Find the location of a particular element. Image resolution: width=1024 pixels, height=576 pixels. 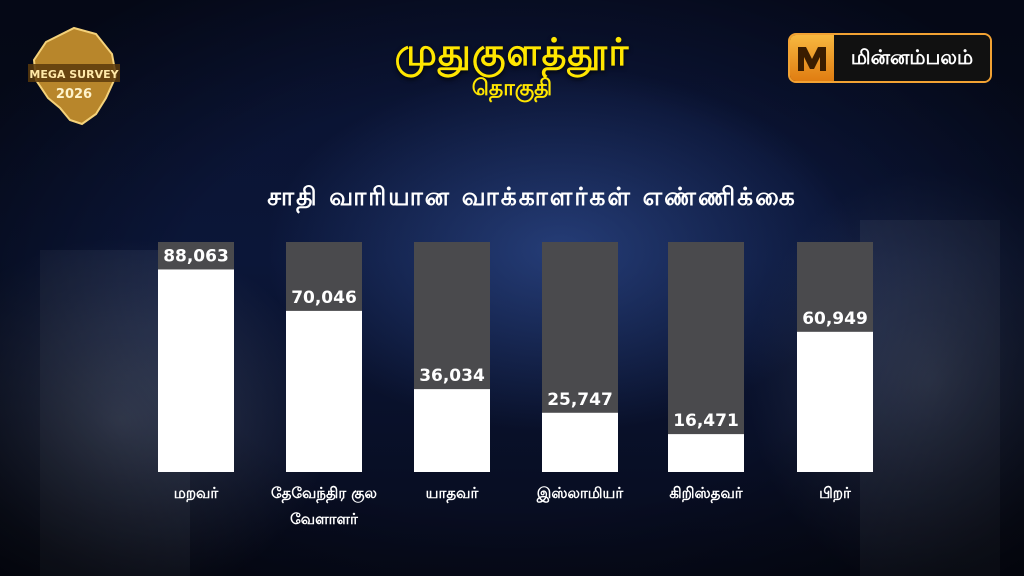

m-logo-icon is located at coordinates (812, 58).